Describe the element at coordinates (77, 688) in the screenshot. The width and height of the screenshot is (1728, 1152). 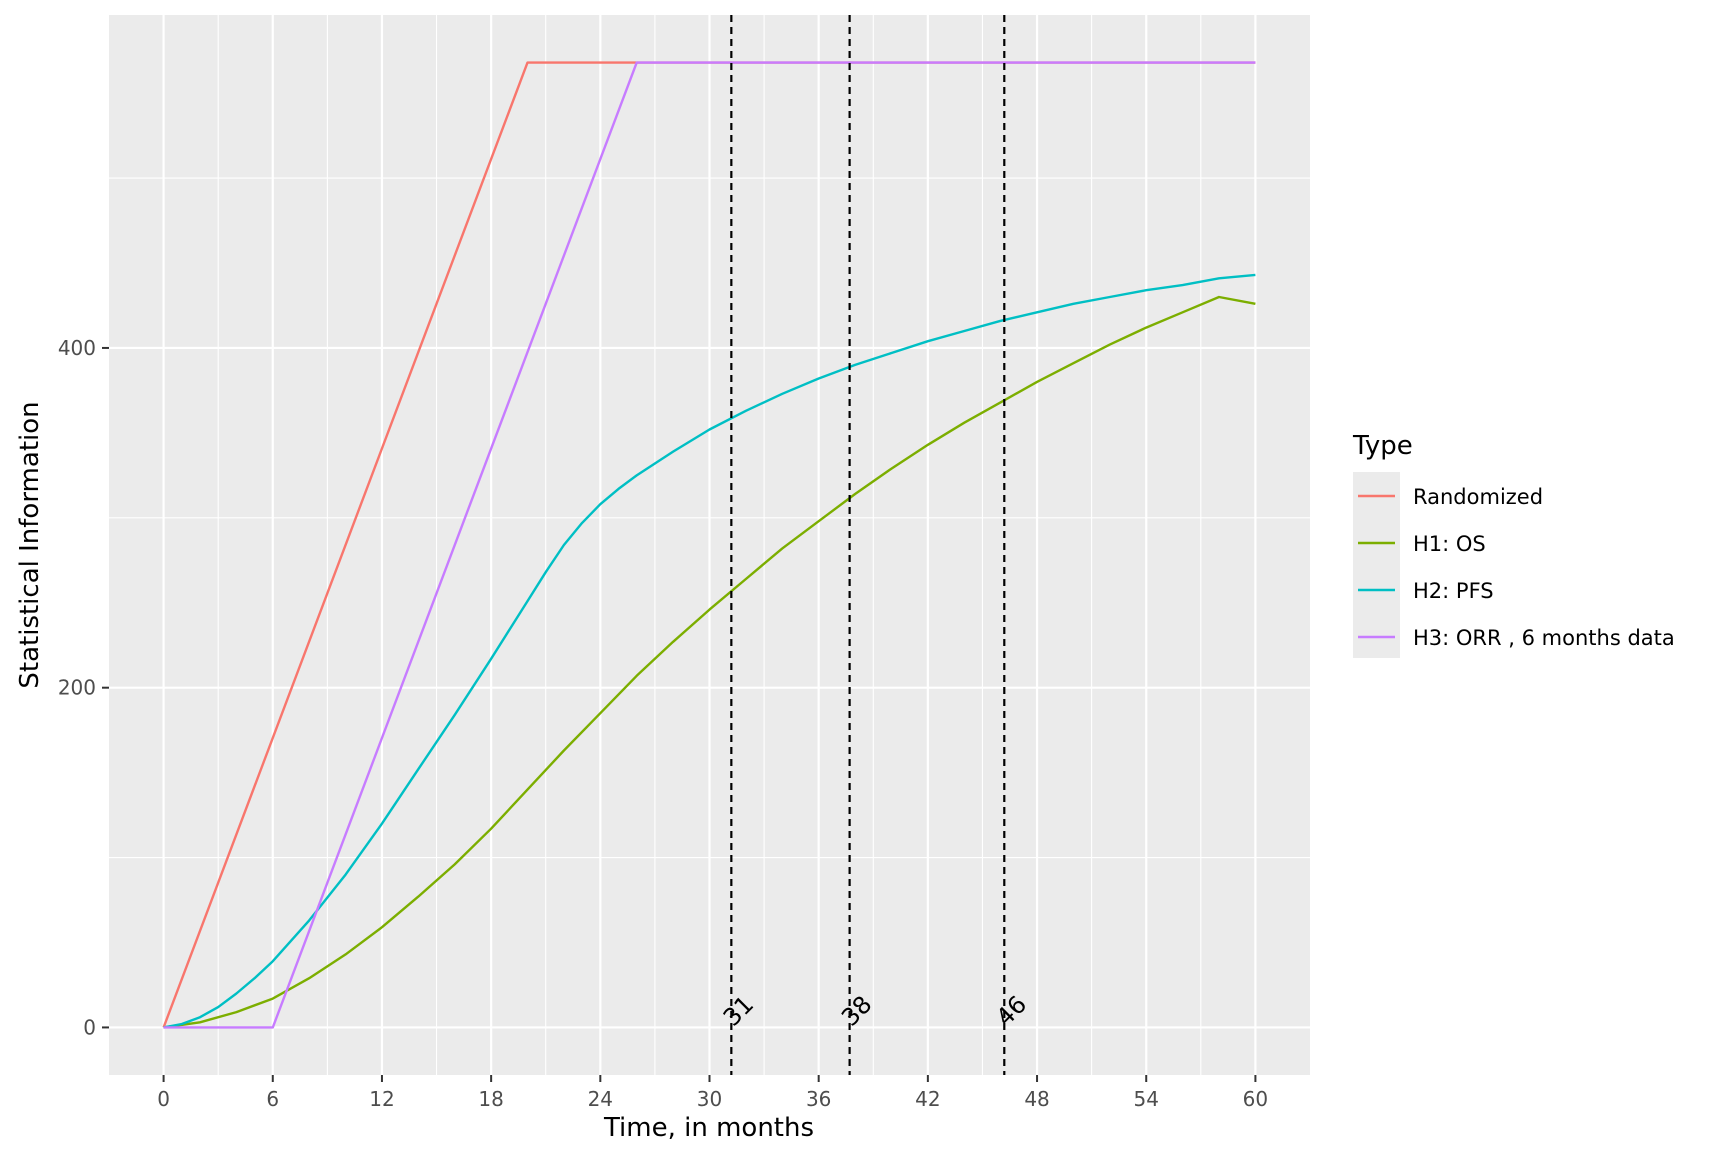
I see `y-tick-label: 200` at that location.